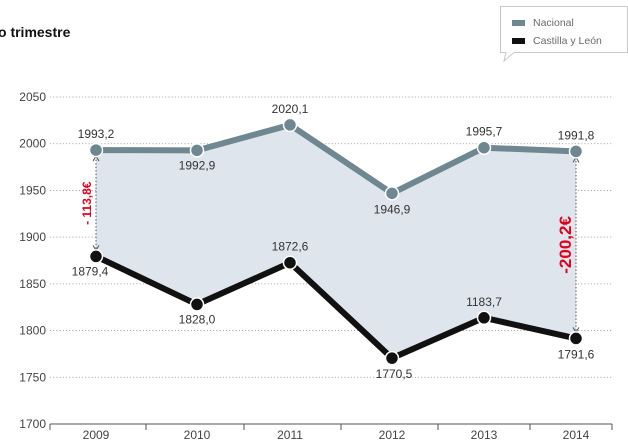 The image size is (628, 442). I want to click on data-label-0-2011: 2020,1, so click(290, 109).